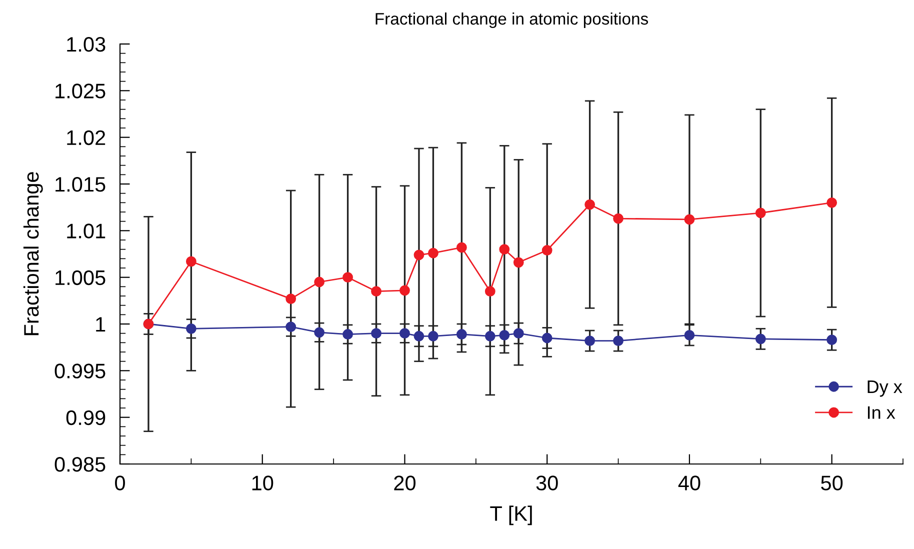 The height and width of the screenshot is (549, 914). Describe the element at coordinates (882, 412) in the screenshot. I see `legend-label: In x` at that location.